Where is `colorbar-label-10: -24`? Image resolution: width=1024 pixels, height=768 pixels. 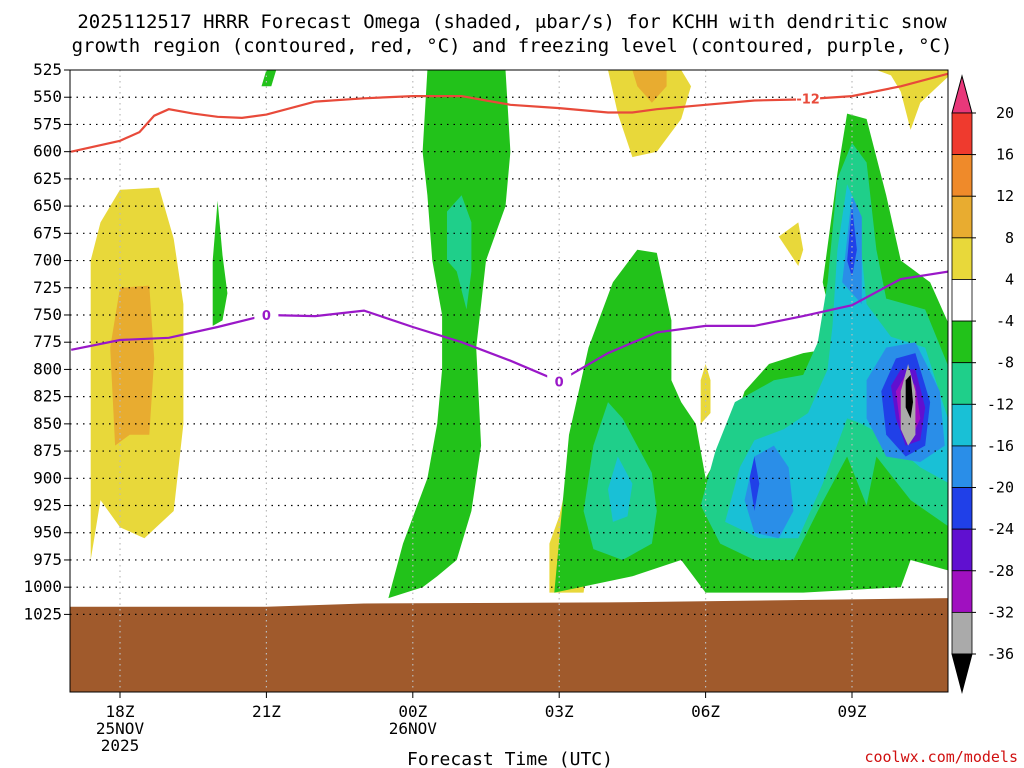 colorbar-label-10: -24 is located at coordinates (1000, 529).